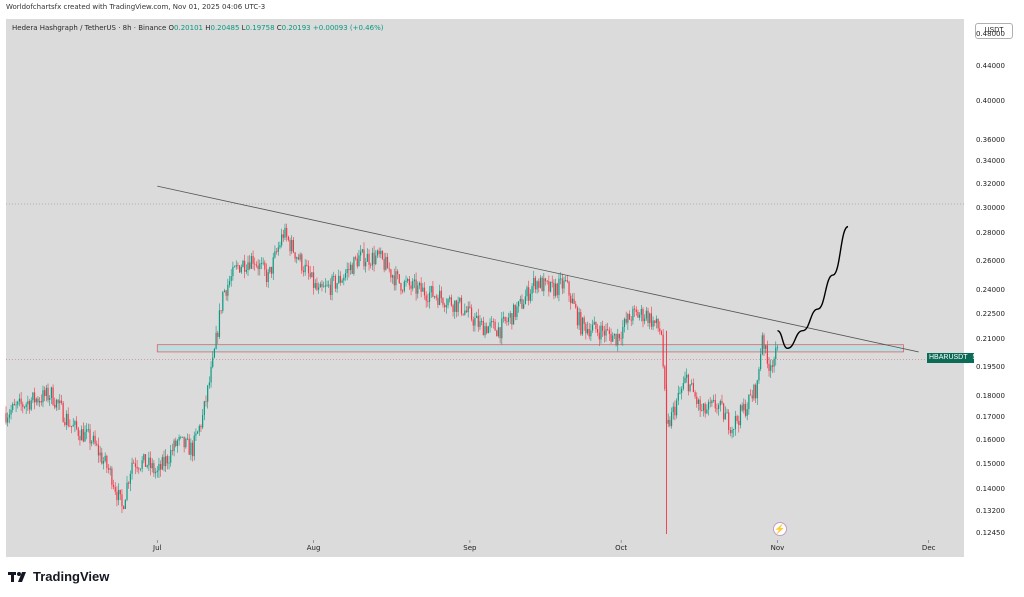 This screenshot has width=1024, height=597. What do you see at coordinates (990, 260) in the screenshot?
I see `price-tick-8: 0.26000` at bounding box center [990, 260].